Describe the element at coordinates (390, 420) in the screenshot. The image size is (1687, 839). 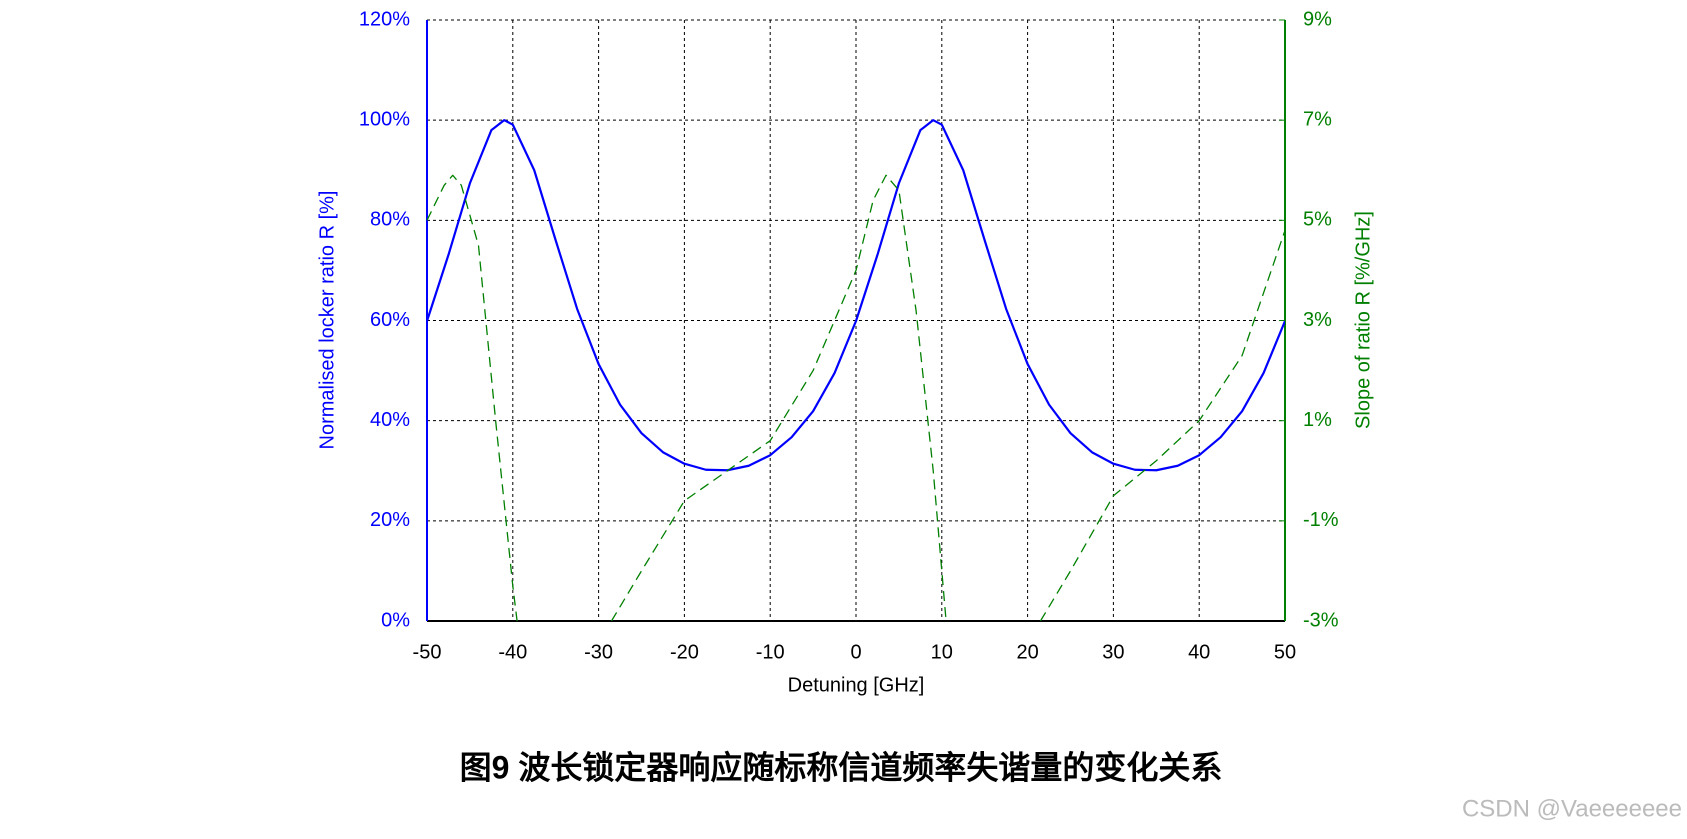
I see `y-tick-label: 40%` at that location.